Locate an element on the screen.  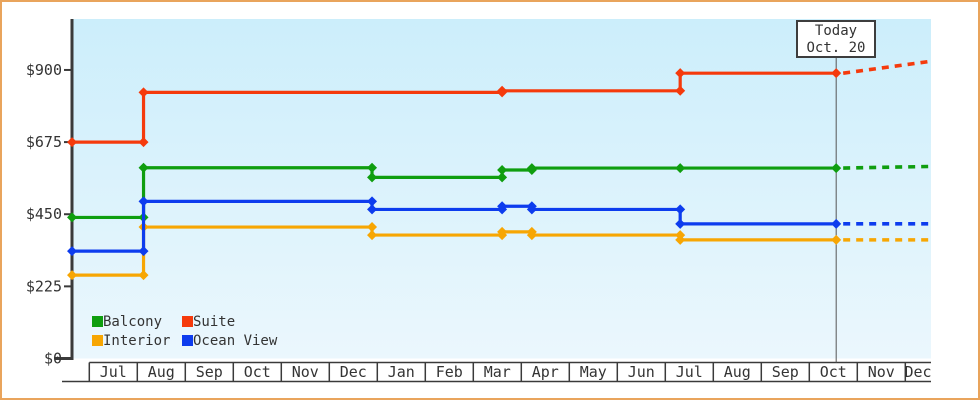
legend-item-ocean-view: Ocean View is located at coordinates (229, 341).